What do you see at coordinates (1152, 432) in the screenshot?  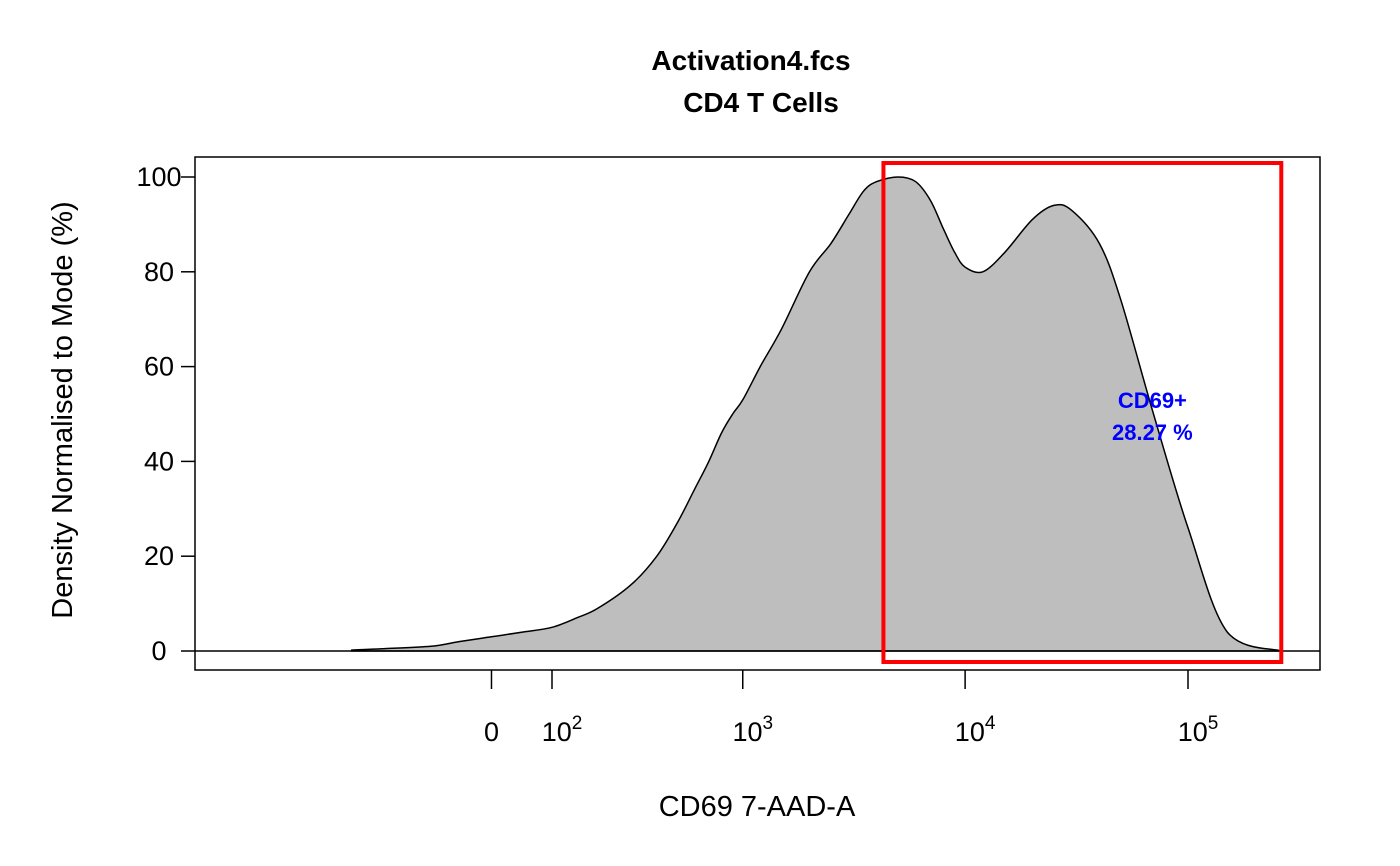 I see `gate-label-percent: 28.27 %` at bounding box center [1152, 432].